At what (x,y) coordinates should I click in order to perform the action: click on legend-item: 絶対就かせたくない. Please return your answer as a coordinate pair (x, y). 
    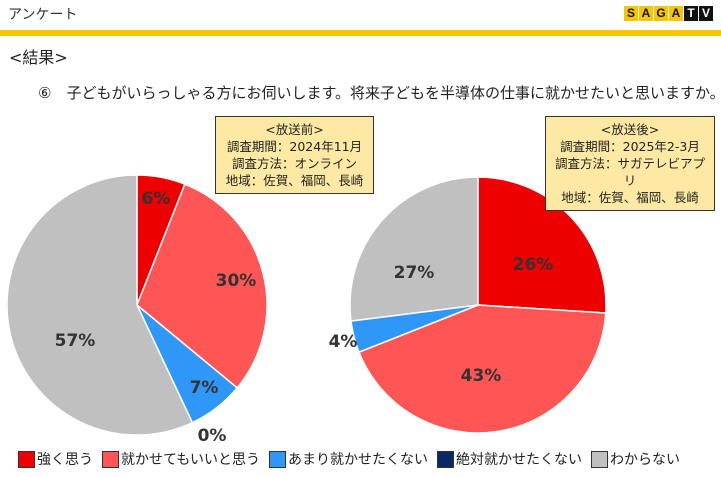
    Looking at the image, I should click on (509, 459).